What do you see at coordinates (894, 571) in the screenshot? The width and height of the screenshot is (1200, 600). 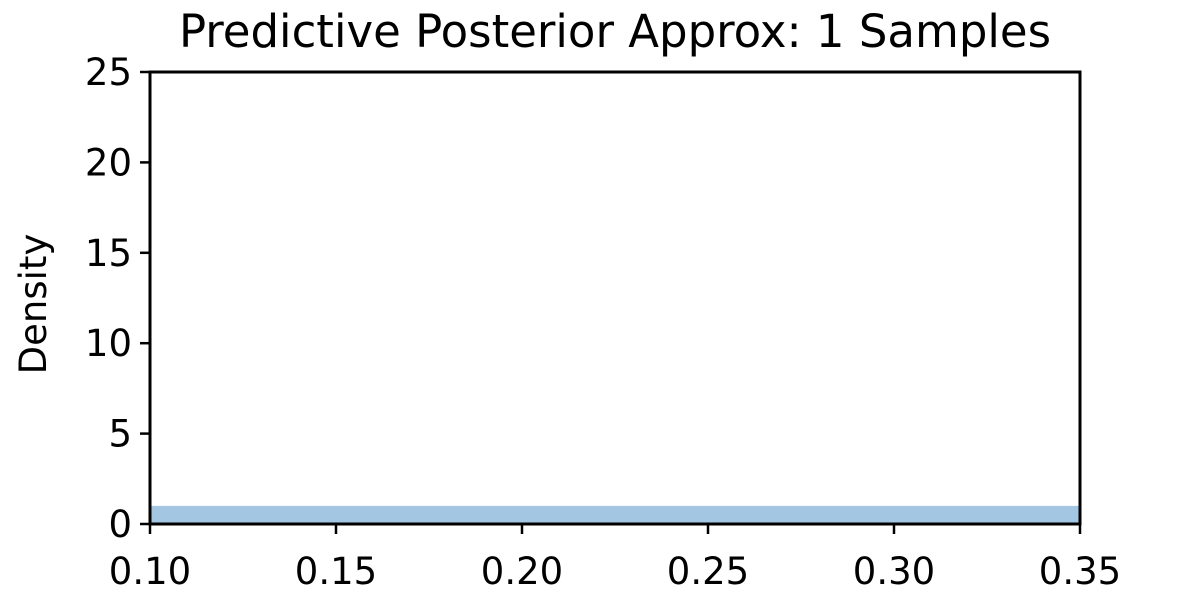 I see `x-tick-label: 0.30` at bounding box center [894, 571].